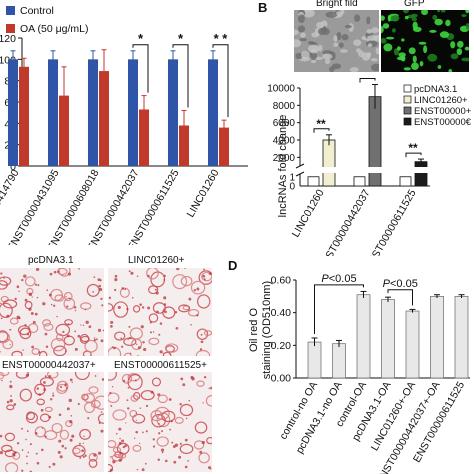 This screenshot has height=474, width=474. I want to click on d-p-symbol: P, so click(387, 284).